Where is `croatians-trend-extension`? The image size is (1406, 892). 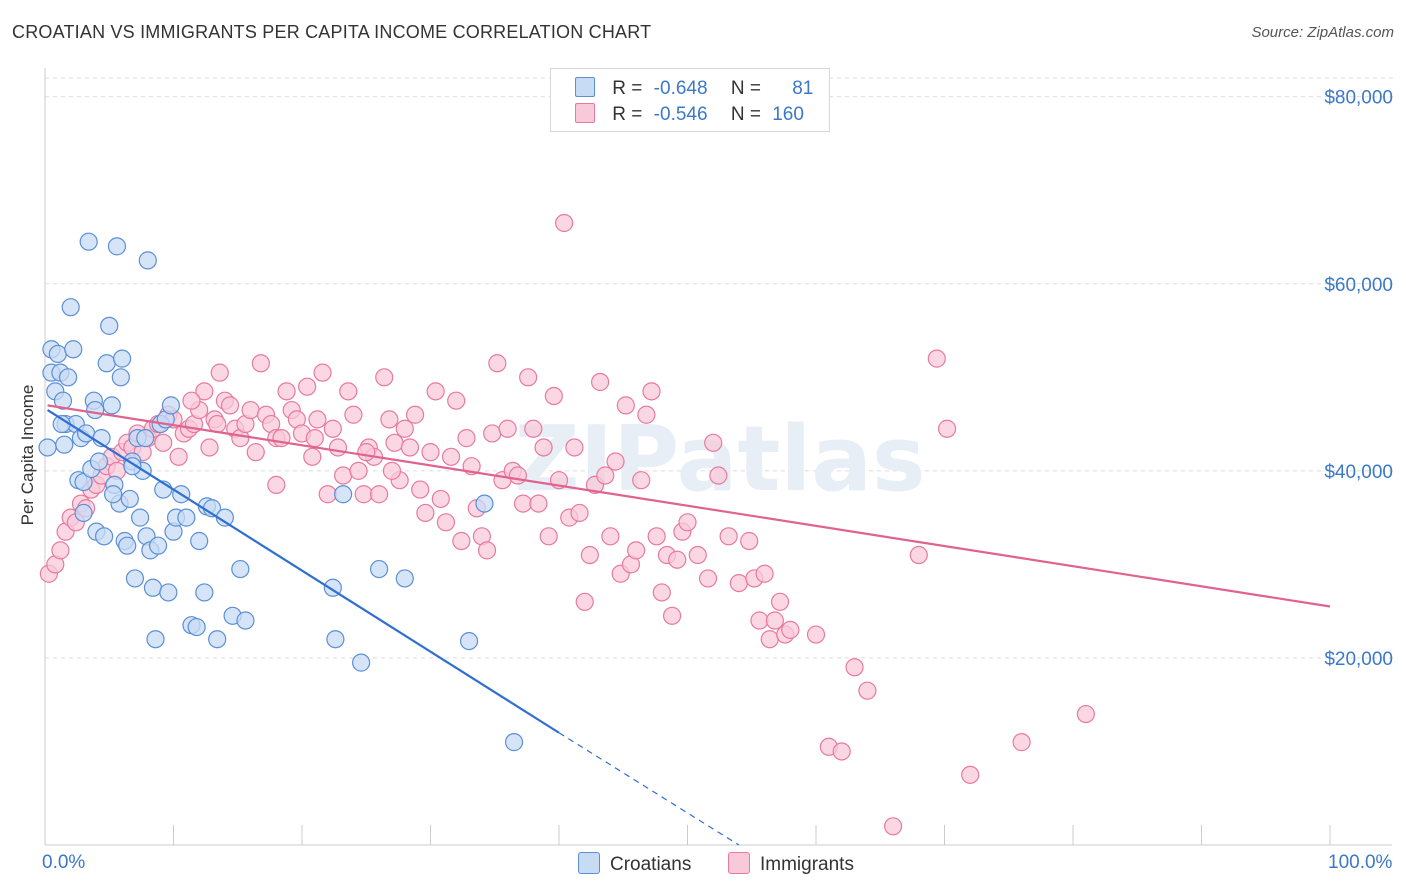
croatians-trend-extension is located at coordinates (649, 789).